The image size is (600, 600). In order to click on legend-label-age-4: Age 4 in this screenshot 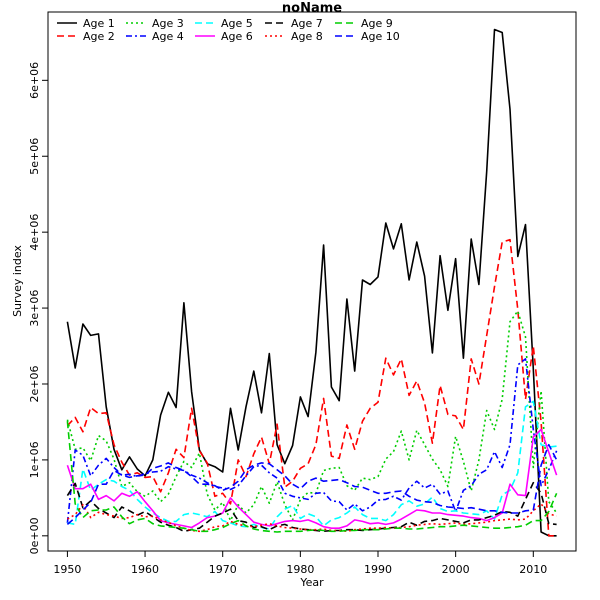, I will do `click(168, 36)`.